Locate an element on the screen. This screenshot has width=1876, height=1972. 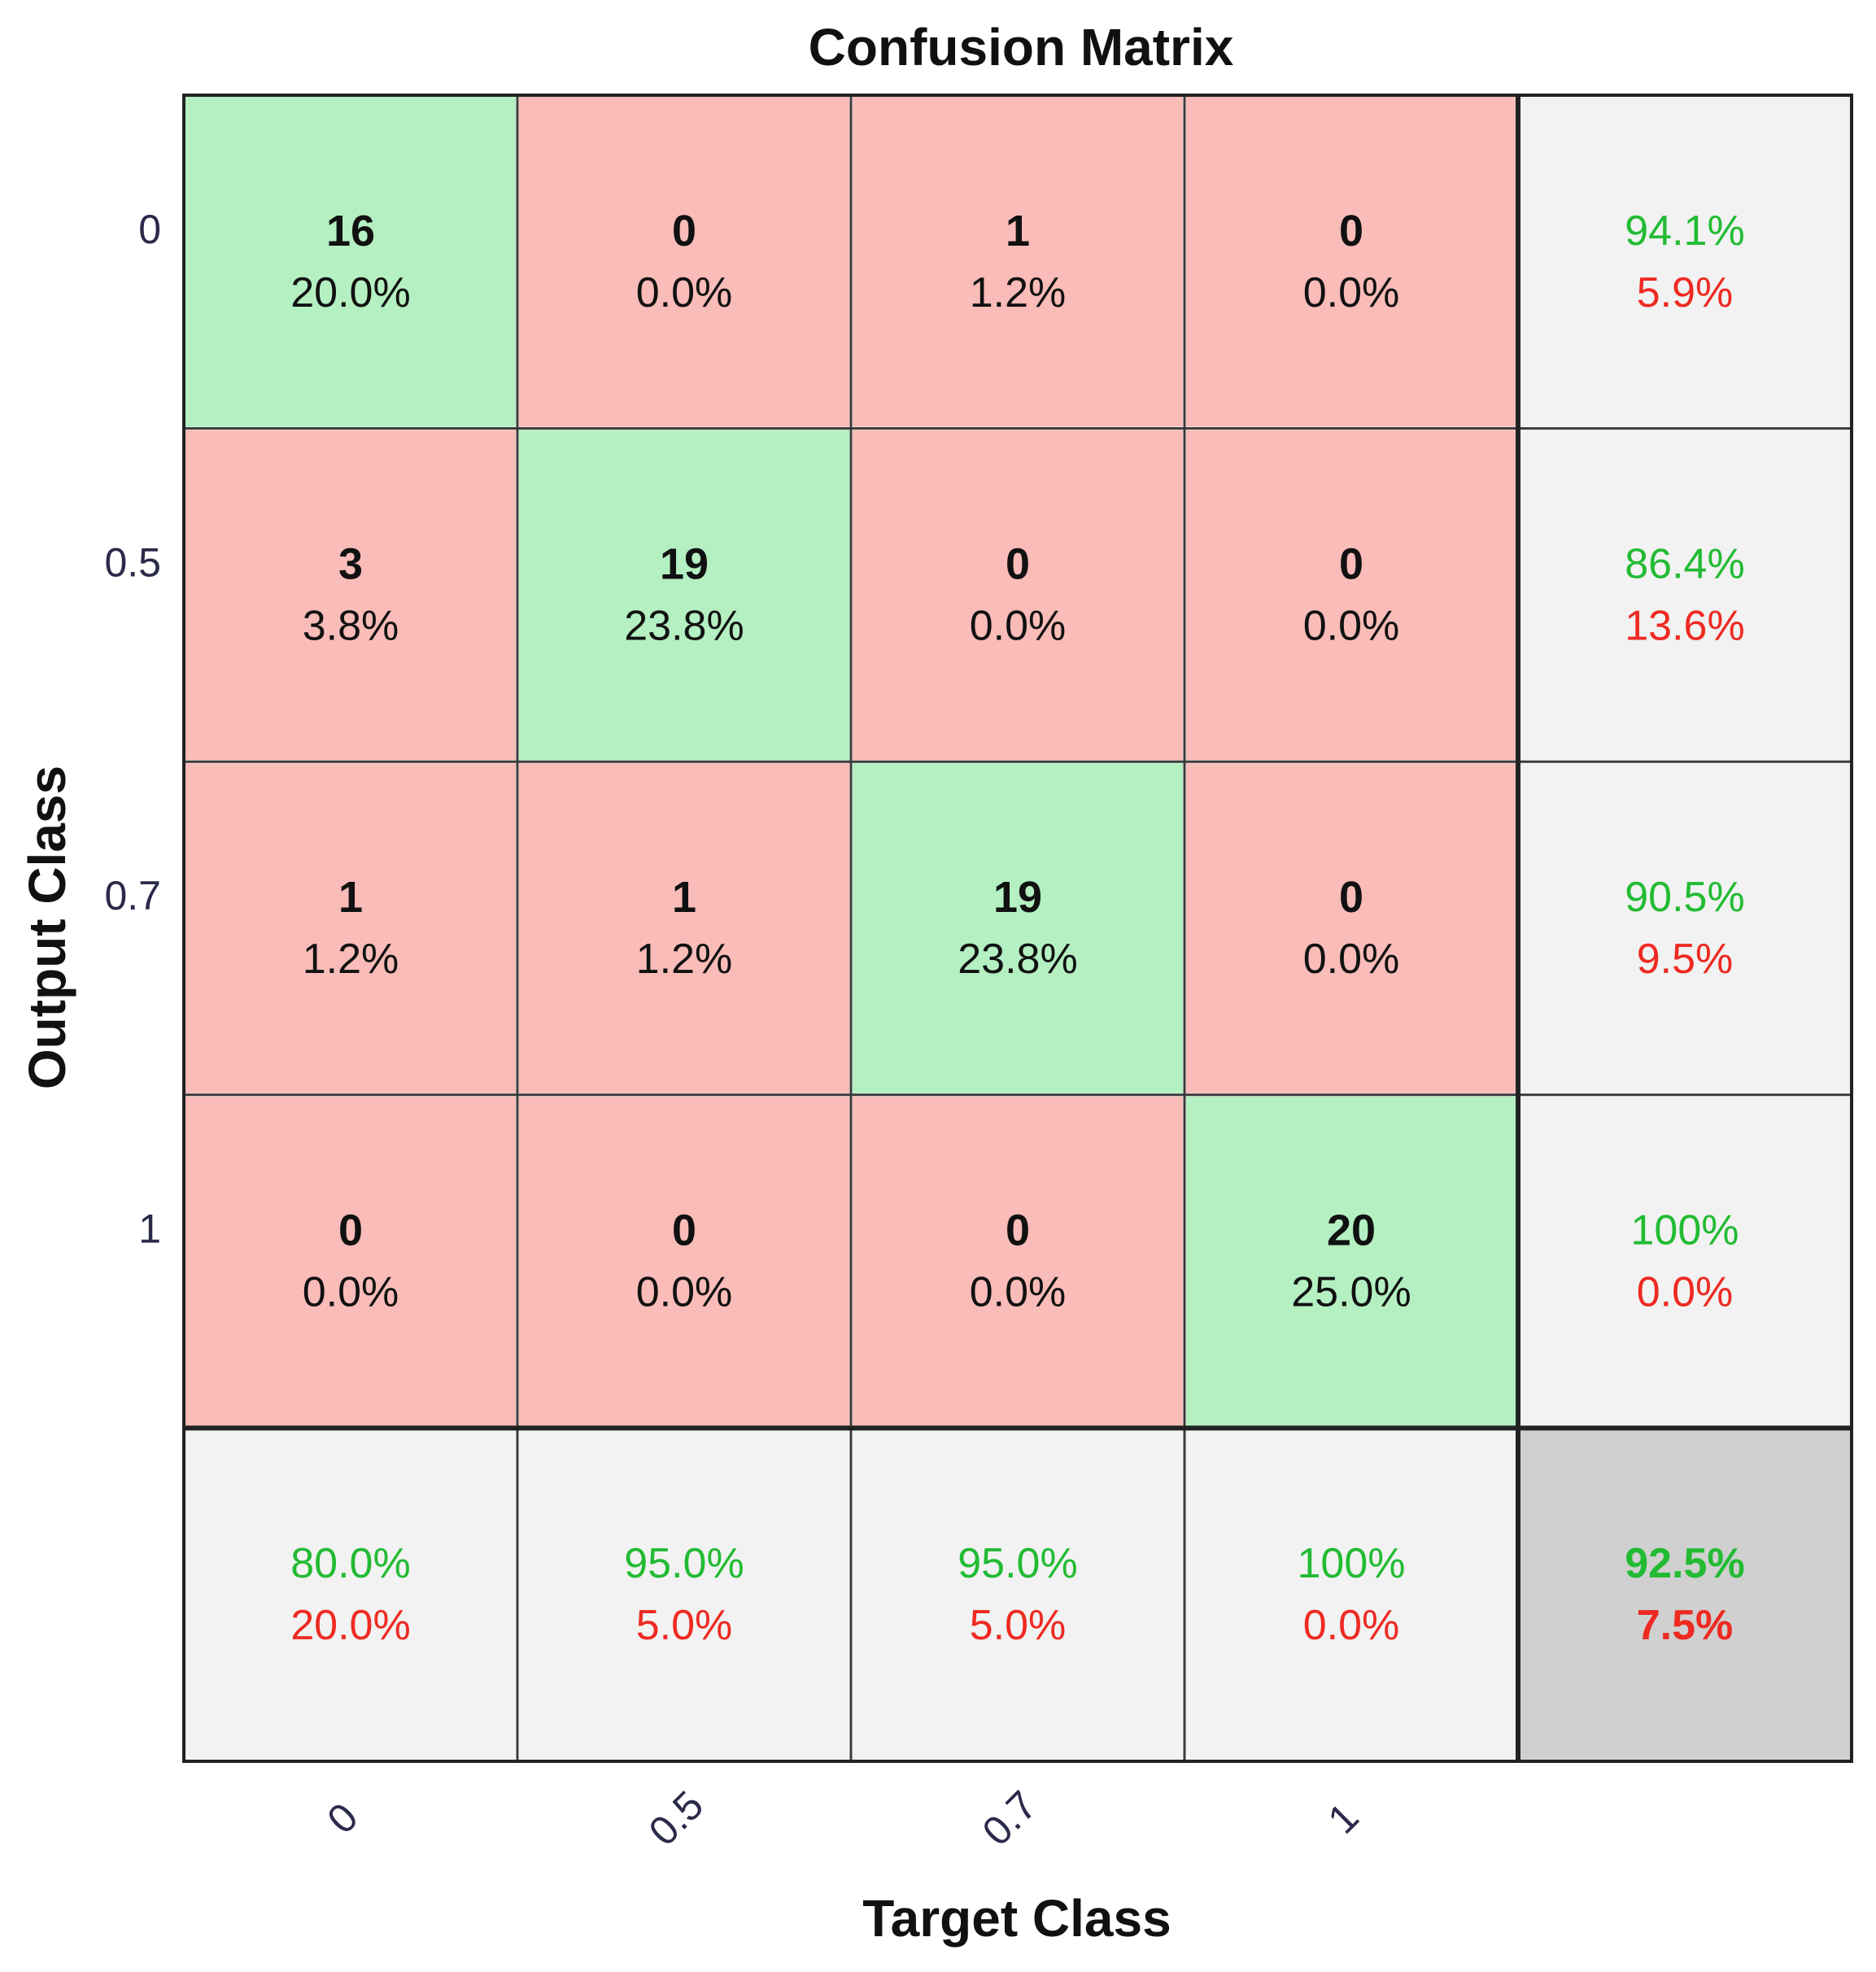
summary-error-r3-c4: 0.0% is located at coordinates (1685, 1293).